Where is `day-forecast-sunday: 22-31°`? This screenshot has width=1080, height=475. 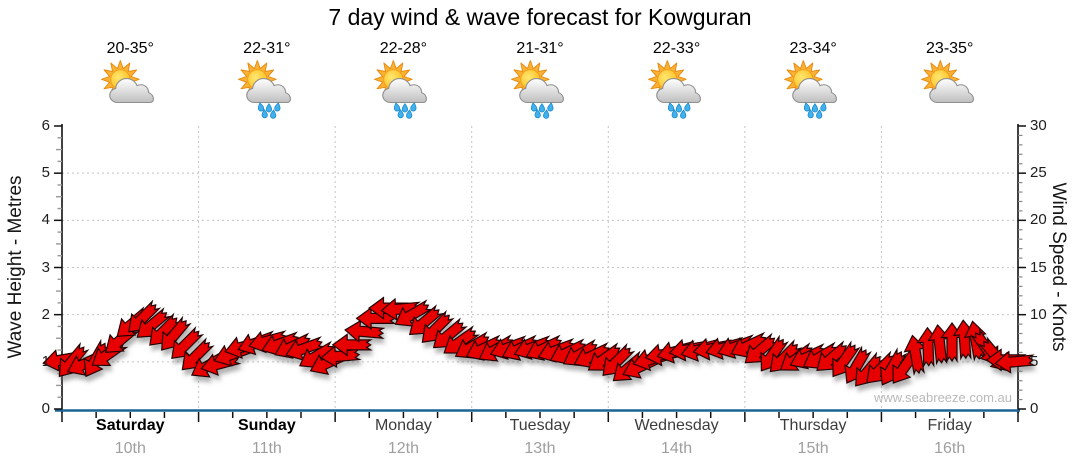 day-forecast-sunday: 22-31° is located at coordinates (267, 81).